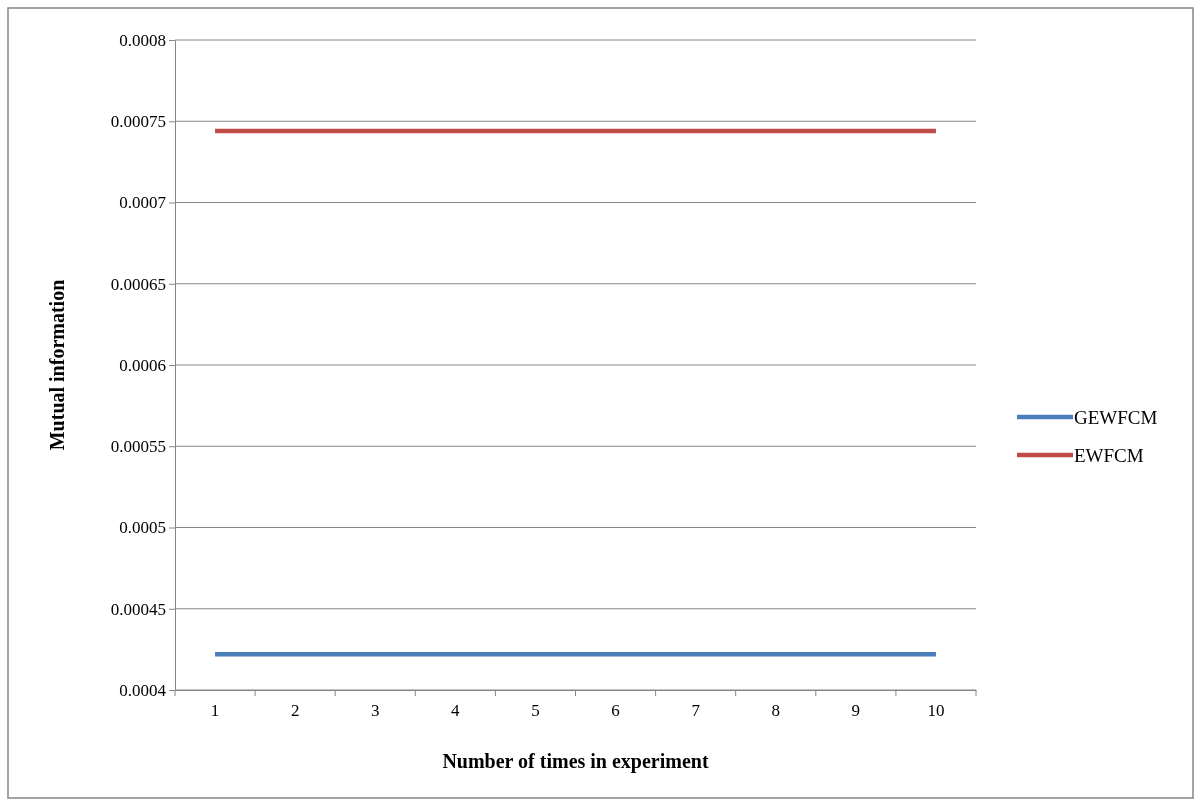 This screenshot has width=1201, height=806. What do you see at coordinates (615, 711) in the screenshot?
I see `x-tick-label: 6` at bounding box center [615, 711].